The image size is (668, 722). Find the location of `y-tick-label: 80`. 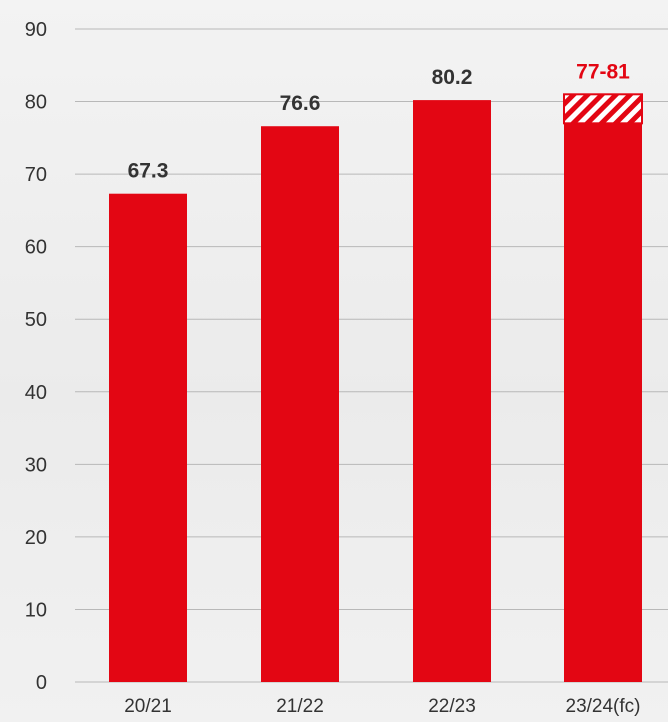

y-tick-label: 80 is located at coordinates (36, 103).